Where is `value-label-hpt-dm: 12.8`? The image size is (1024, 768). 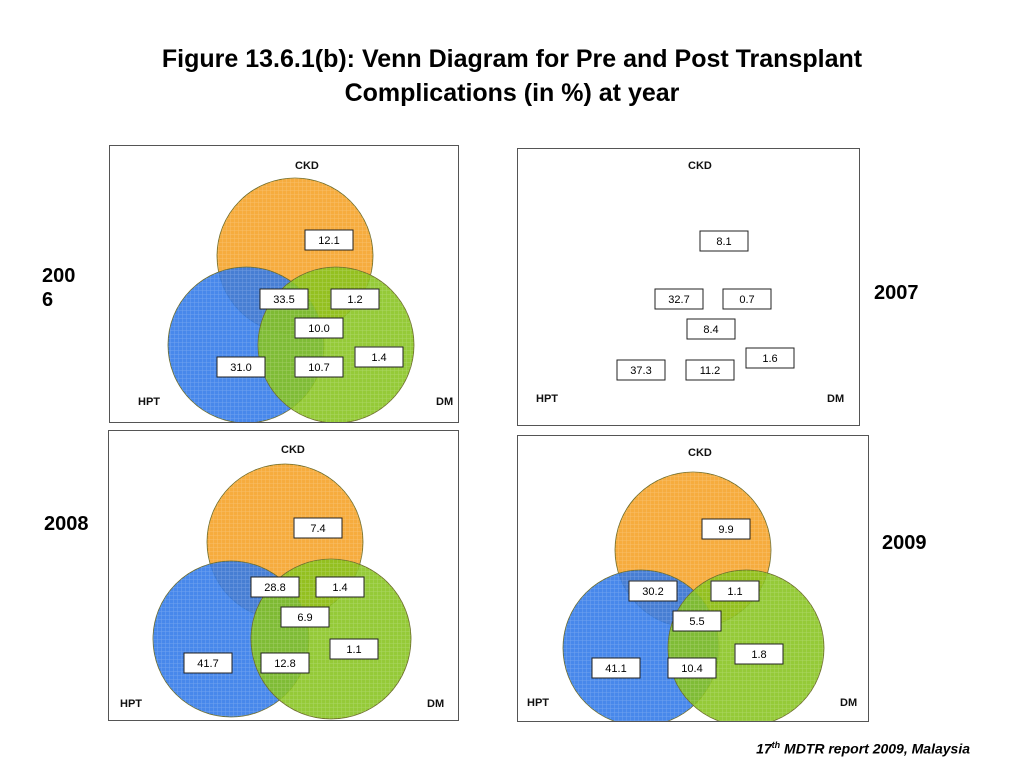 value-label-hpt-dm: 12.8 is located at coordinates (284, 664).